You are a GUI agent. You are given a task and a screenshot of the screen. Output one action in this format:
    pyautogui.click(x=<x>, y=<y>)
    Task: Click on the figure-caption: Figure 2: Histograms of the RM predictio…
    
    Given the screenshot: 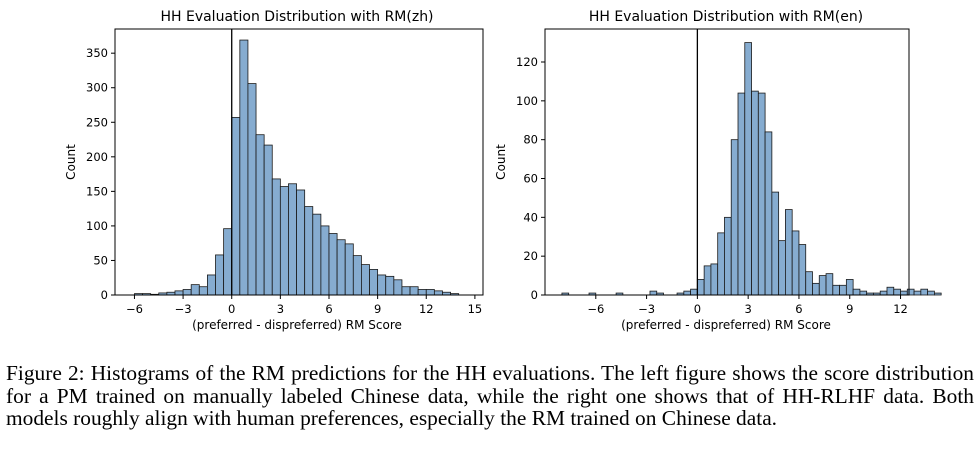 What is the action you would take?
    pyautogui.click(x=490, y=395)
    